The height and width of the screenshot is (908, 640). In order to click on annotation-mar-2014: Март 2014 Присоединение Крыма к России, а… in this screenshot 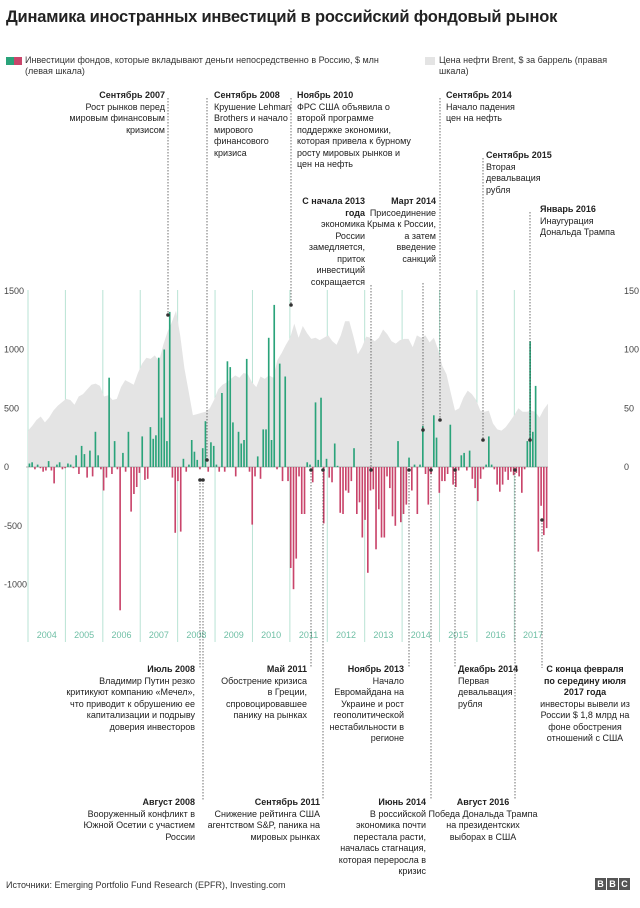, I will do `click(401, 230)`.